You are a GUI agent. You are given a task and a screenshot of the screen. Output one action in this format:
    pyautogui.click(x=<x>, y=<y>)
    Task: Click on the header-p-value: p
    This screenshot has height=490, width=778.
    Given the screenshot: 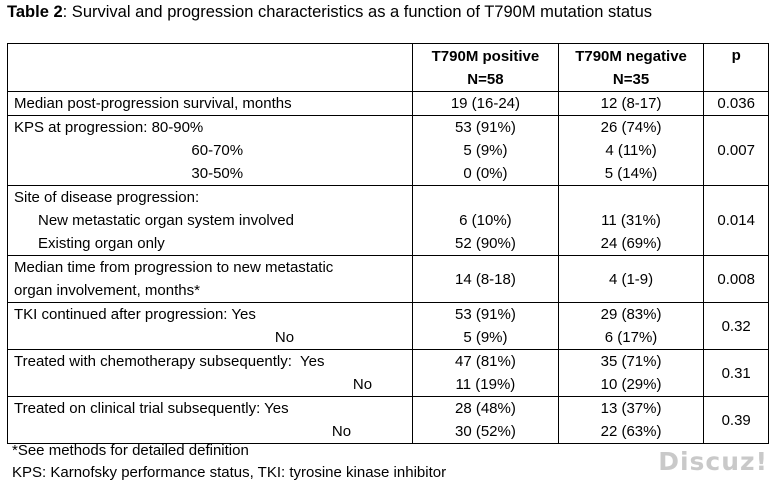 What is the action you would take?
    pyautogui.click(x=736, y=67)
    